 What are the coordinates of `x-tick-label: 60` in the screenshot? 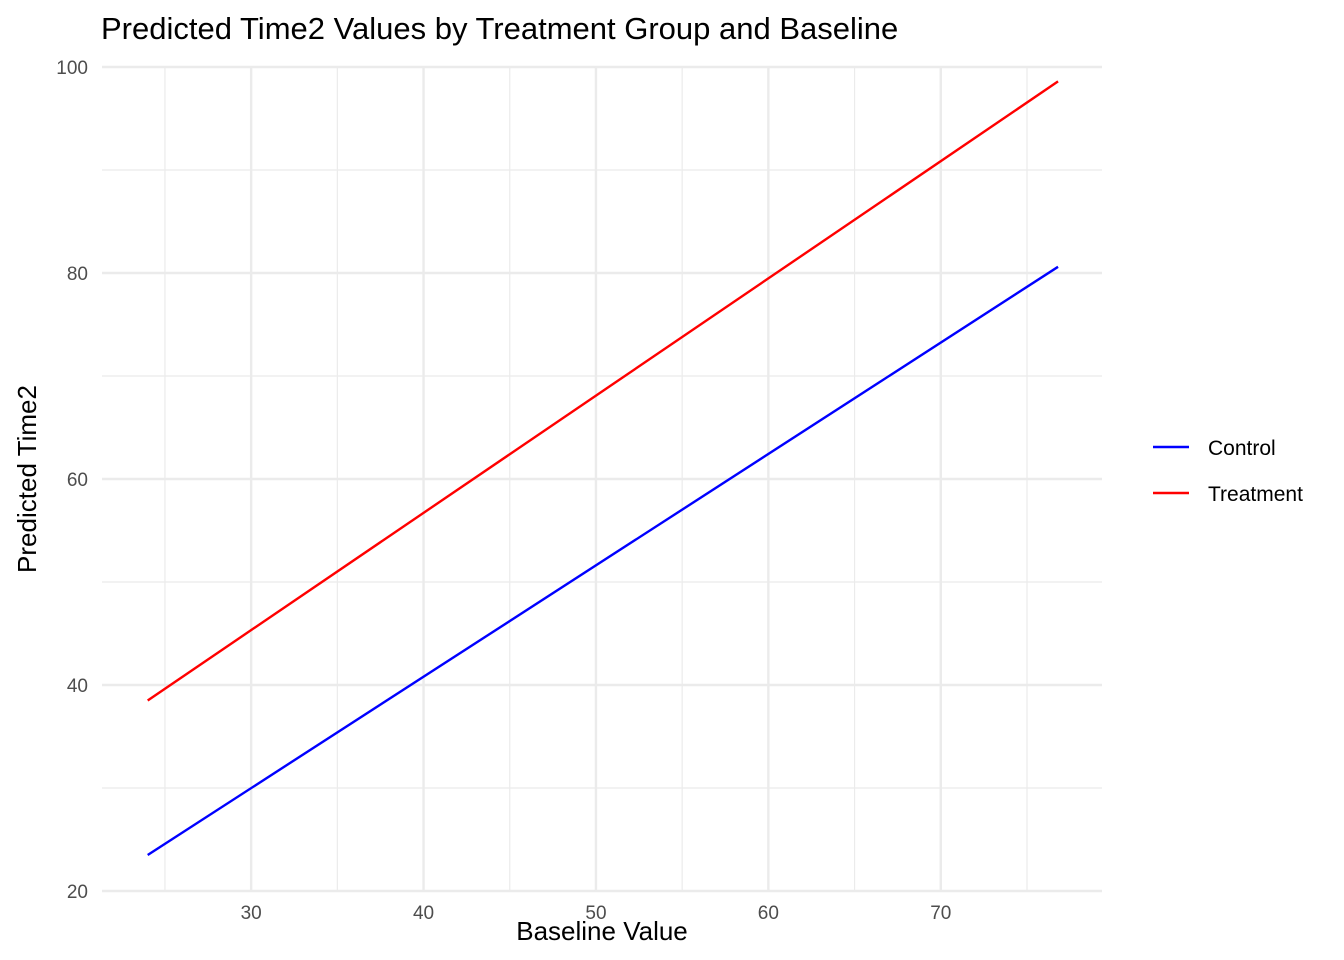 It's located at (768, 913).